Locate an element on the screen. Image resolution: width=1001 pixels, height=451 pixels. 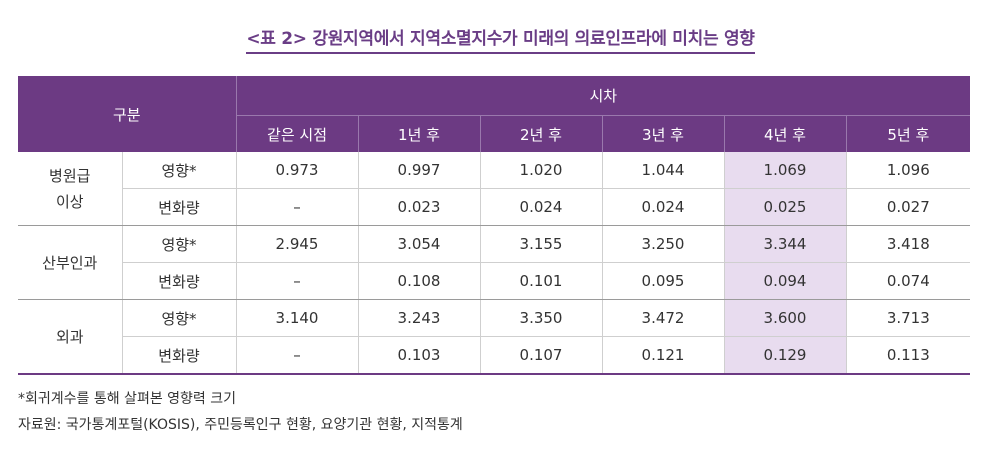
table-cell: 3.243 is located at coordinates (419, 318).